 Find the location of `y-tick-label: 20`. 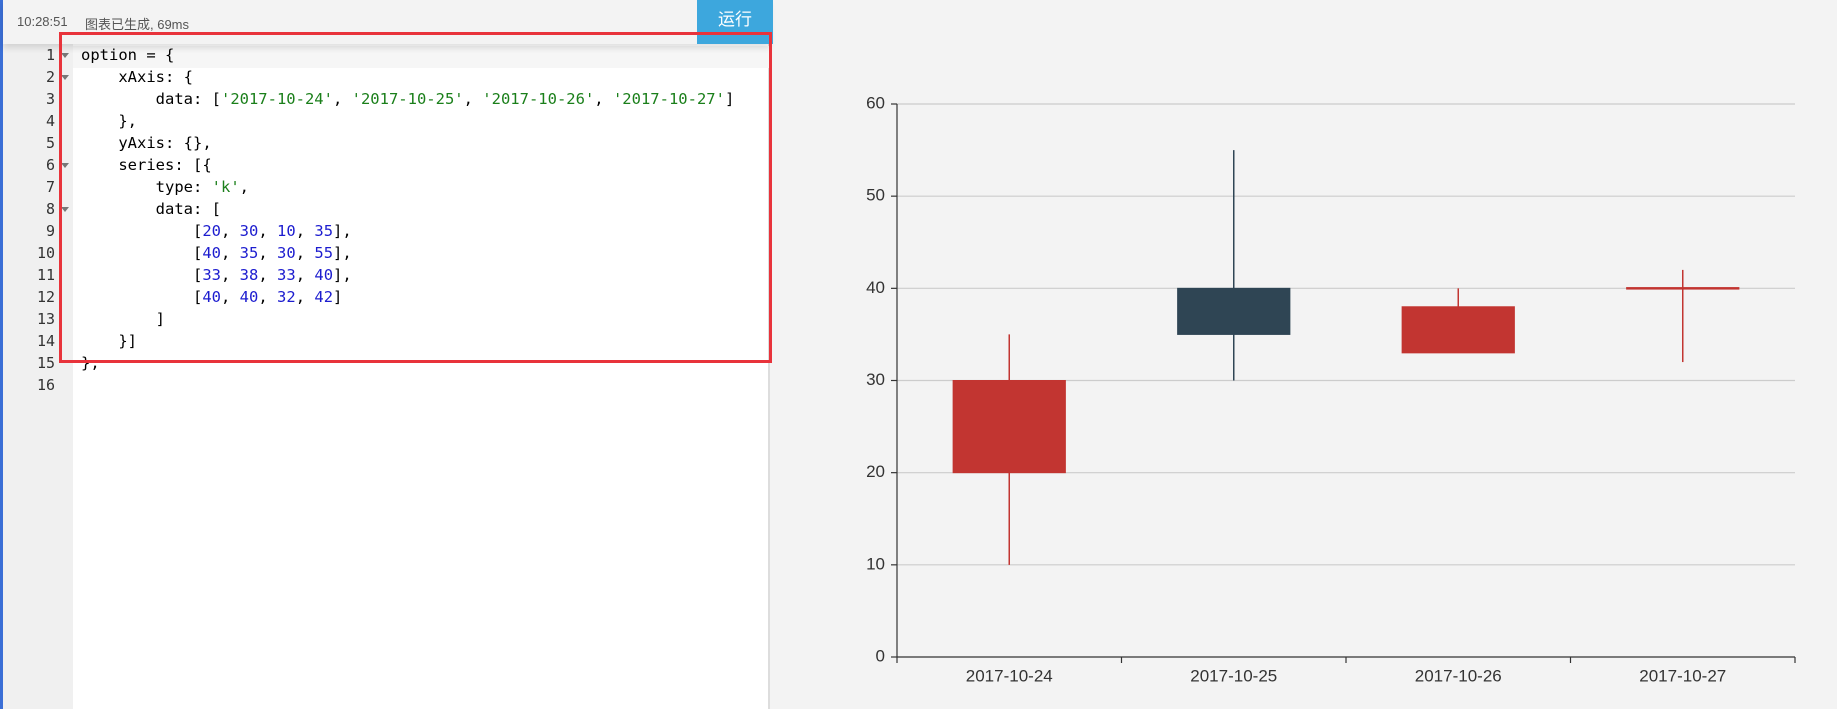

y-tick-label: 20 is located at coordinates (875, 471).